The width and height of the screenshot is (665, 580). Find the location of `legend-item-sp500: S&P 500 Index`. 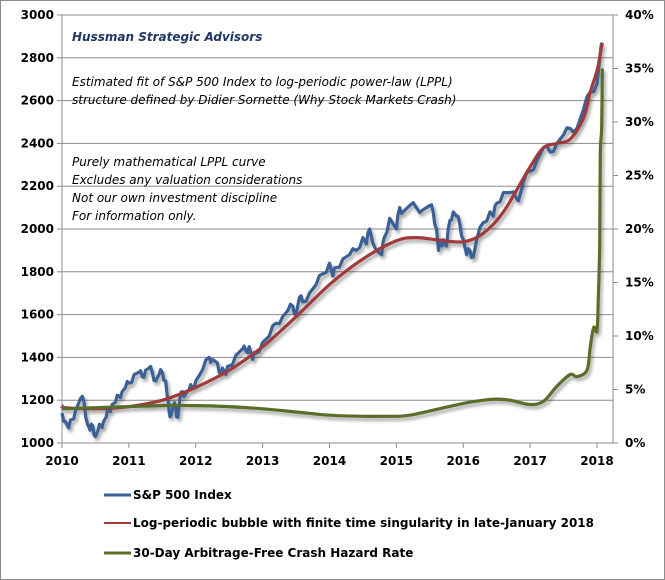

legend-item-sp500: S&P 500 Index is located at coordinates (168, 495).